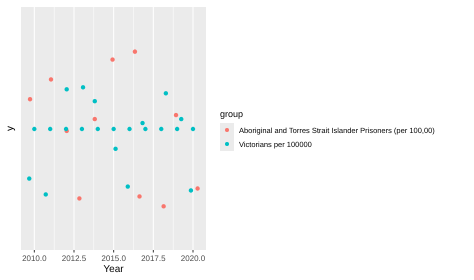 The image size is (474, 280). Describe the element at coordinates (10, 128) in the screenshot. I see `y-axis-title: y` at that location.